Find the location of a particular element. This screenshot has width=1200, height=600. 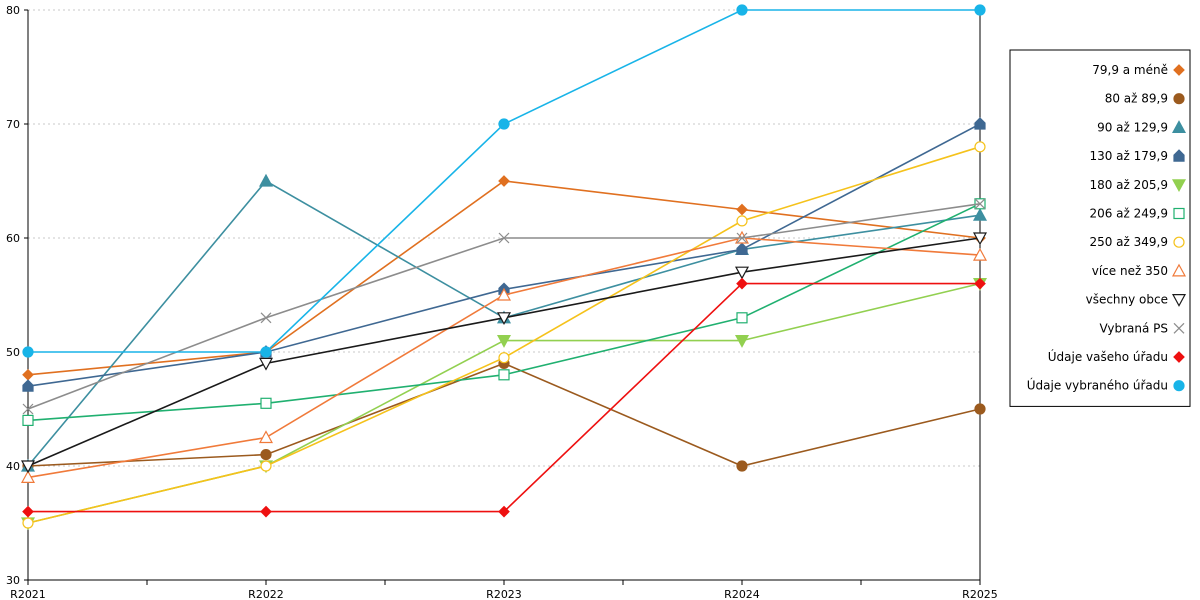

x-tick-label: R2021 is located at coordinates (28, 594).